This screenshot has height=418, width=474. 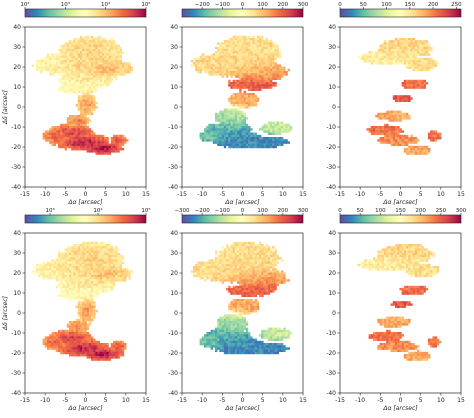 I want to click on x-axis-label: Δα [arcsec], so click(x=400, y=408).